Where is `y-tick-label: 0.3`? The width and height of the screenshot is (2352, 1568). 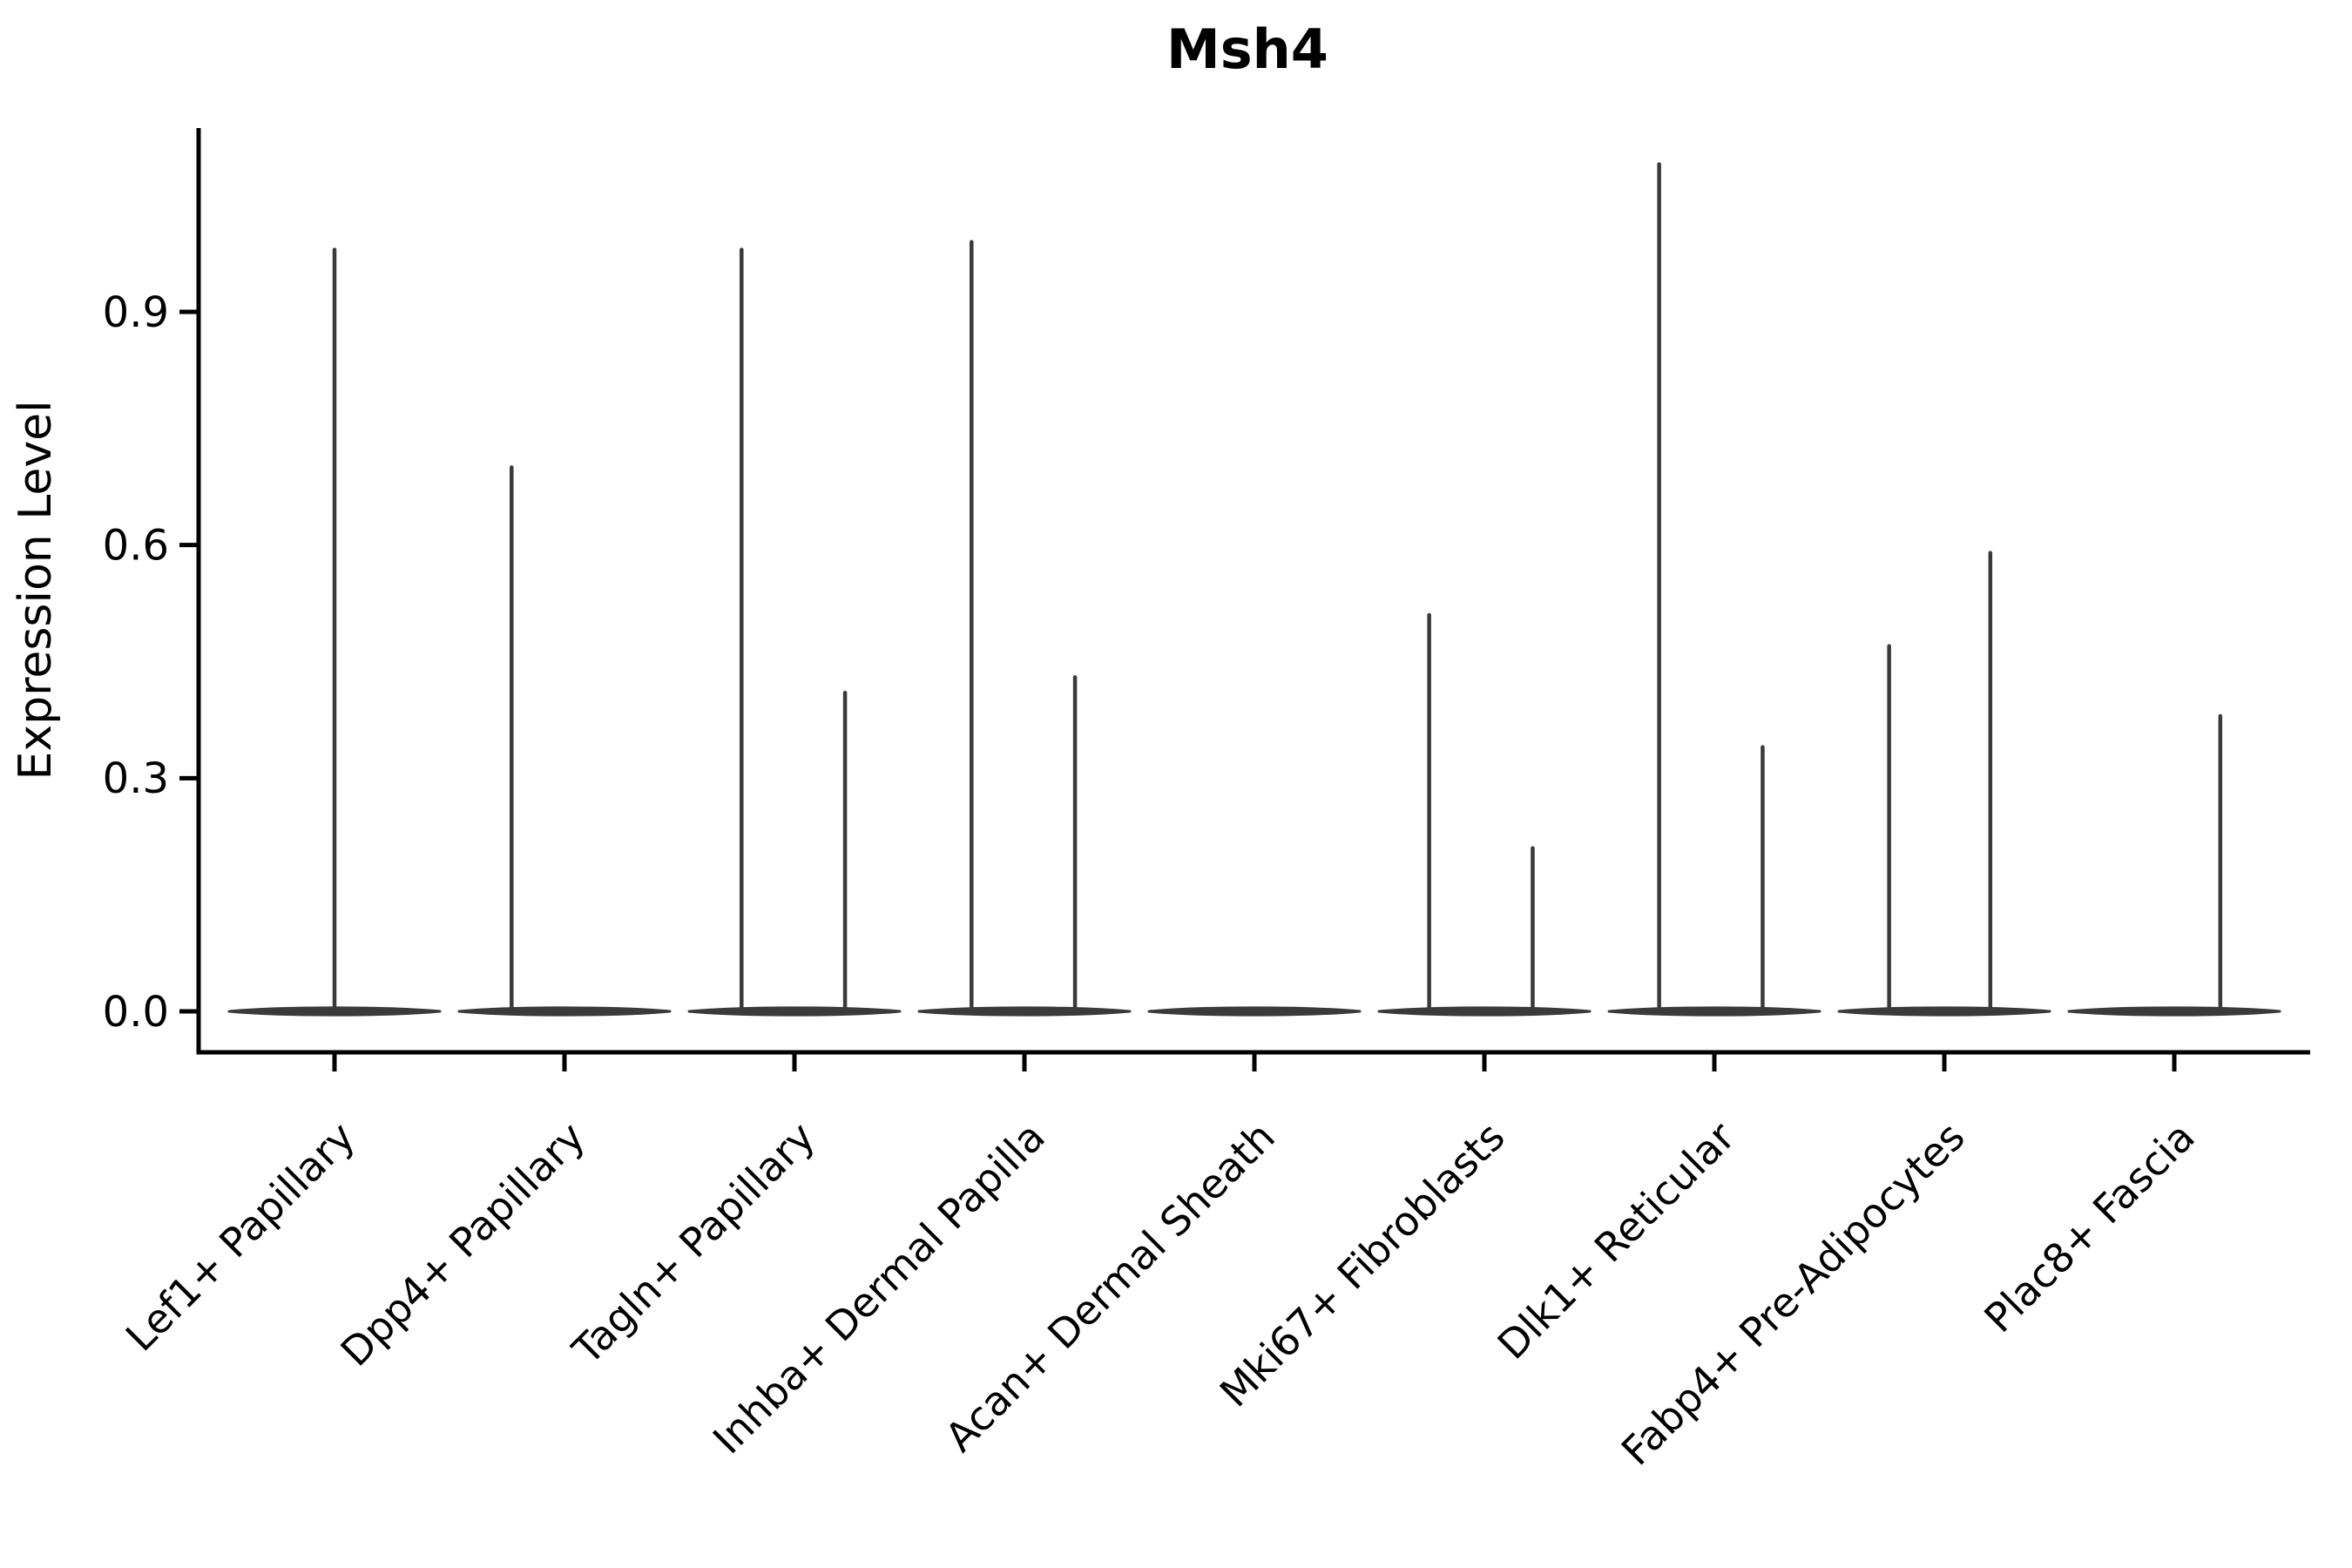 y-tick-label: 0.3 is located at coordinates (136, 778).